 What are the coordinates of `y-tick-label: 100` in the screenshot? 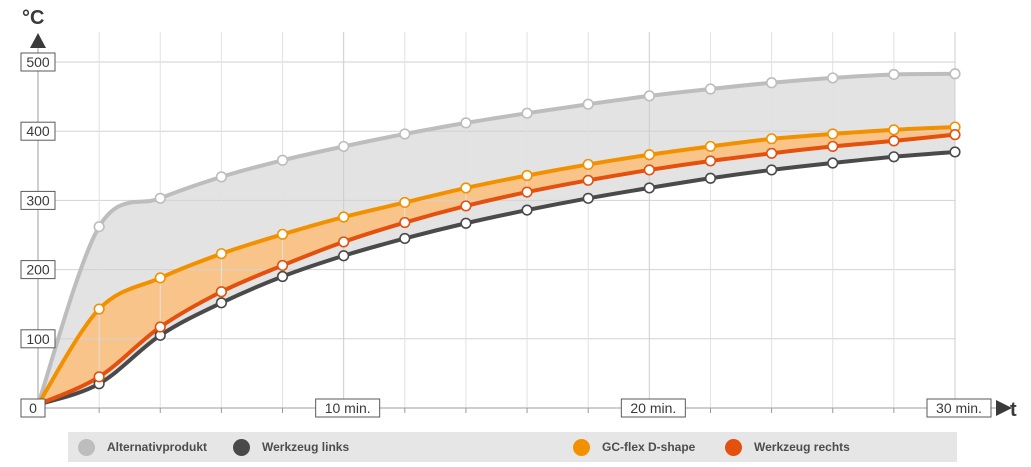 It's located at (38, 339).